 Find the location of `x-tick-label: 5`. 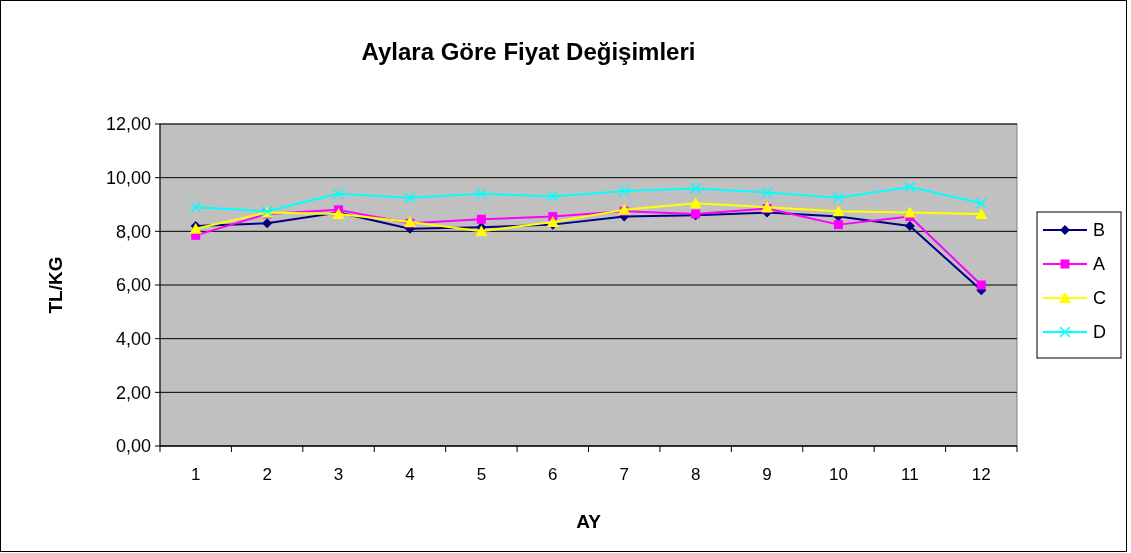

x-tick-label: 5 is located at coordinates (481, 474).